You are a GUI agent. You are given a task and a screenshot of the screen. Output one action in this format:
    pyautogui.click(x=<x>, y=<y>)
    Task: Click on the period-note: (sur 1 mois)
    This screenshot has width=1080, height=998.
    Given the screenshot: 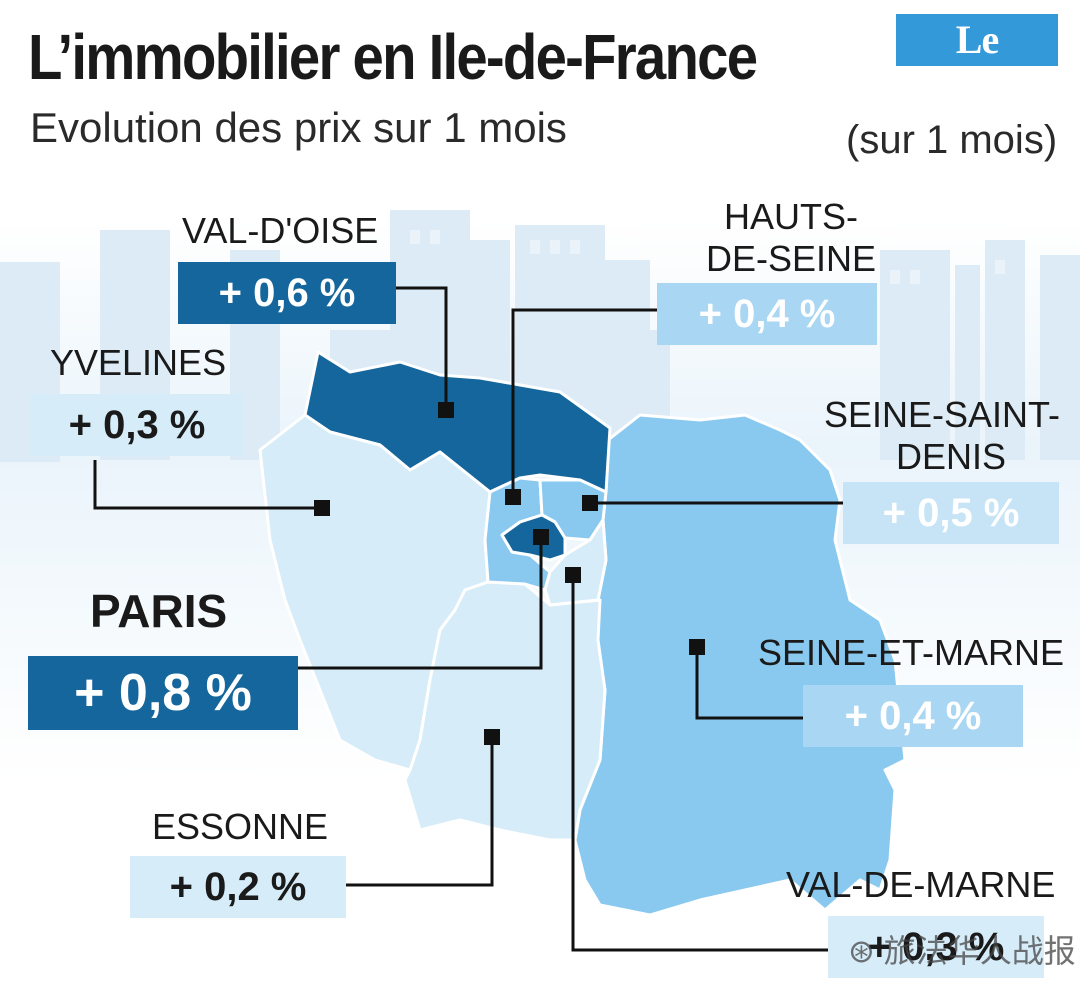 What is the action you would take?
    pyautogui.click(x=952, y=140)
    